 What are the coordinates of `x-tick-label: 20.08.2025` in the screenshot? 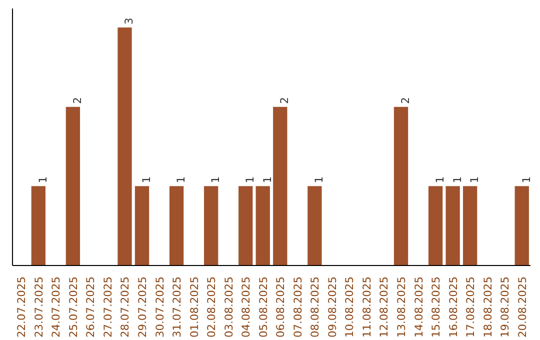 It's located at (522, 307).